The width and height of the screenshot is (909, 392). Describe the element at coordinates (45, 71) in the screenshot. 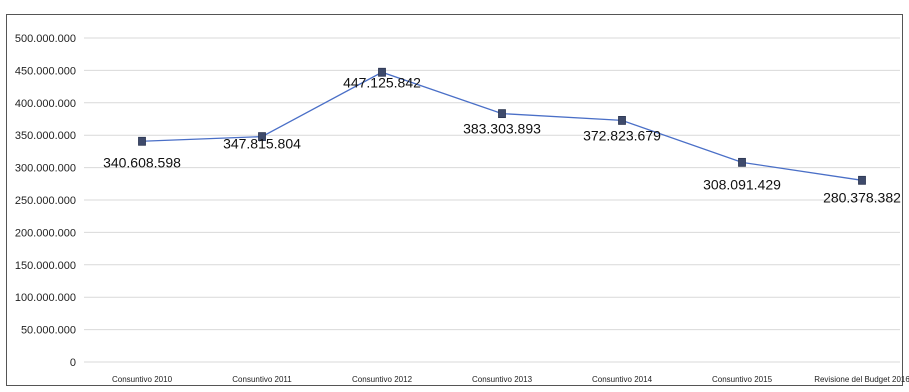

I see `y-tick-label: 450.000.000` at that location.